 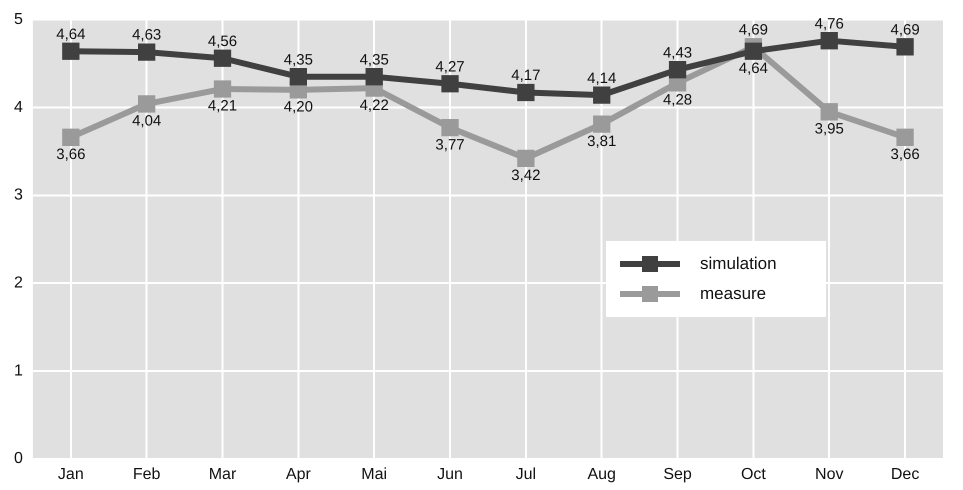 I want to click on y-tick-label: 4, so click(x=18, y=107).